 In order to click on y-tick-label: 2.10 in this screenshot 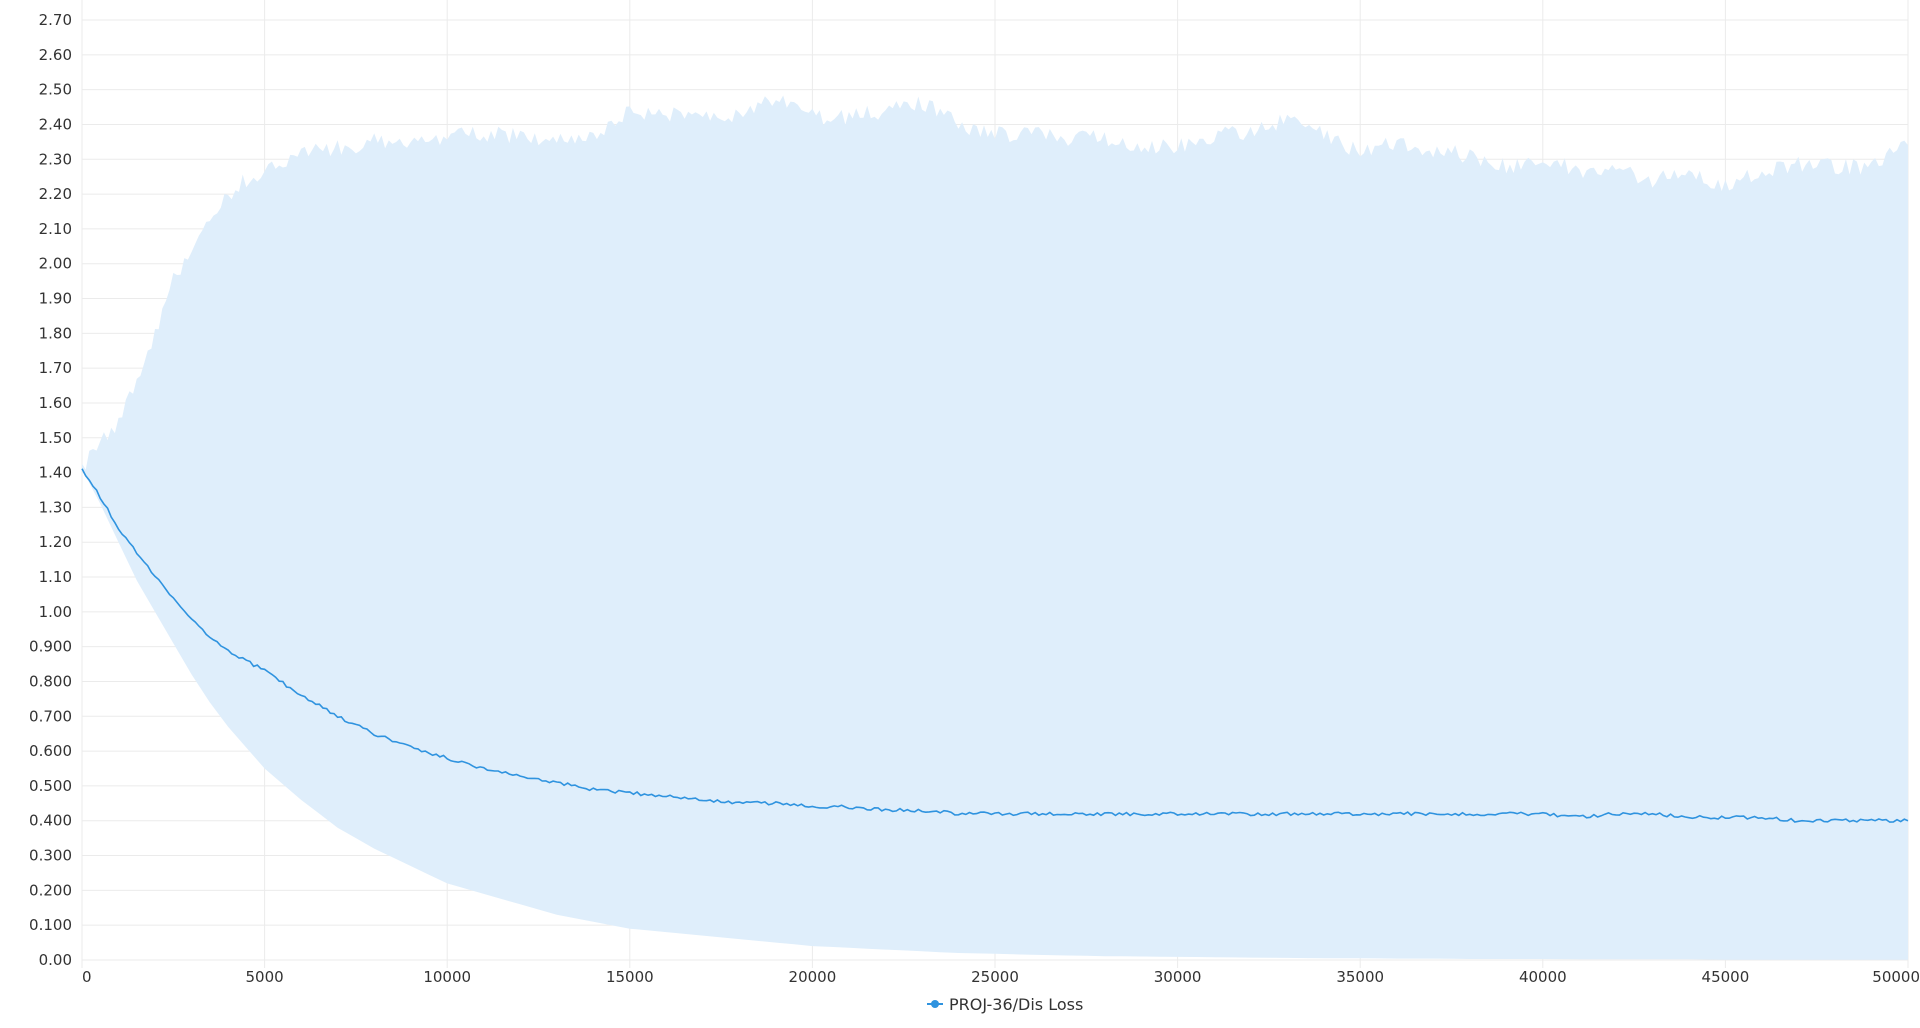, I will do `click(55, 229)`.